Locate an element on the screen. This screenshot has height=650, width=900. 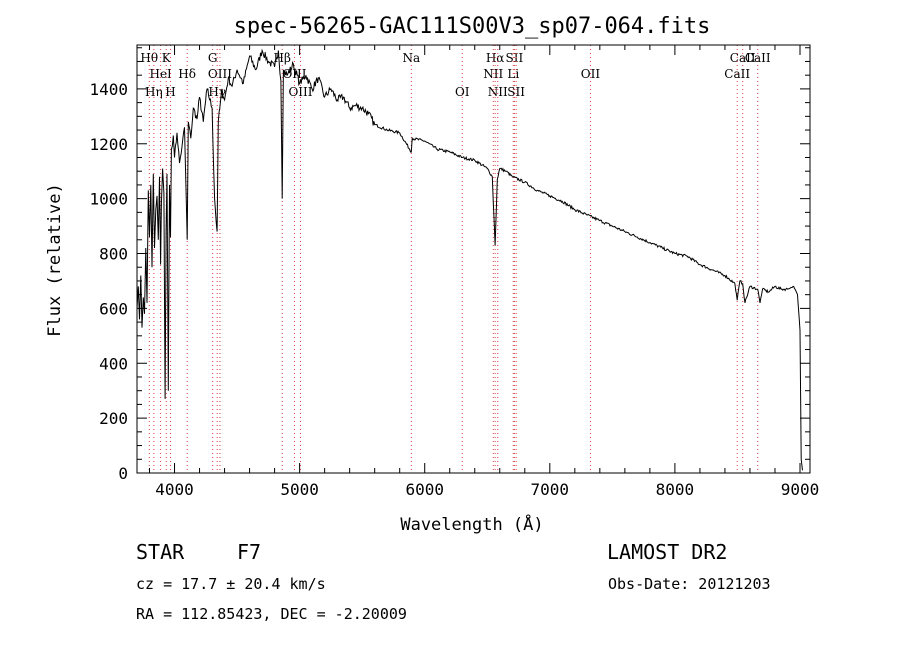
coordinates: RA = 112.85423, DEC = -2.20009 is located at coordinates (271, 614).